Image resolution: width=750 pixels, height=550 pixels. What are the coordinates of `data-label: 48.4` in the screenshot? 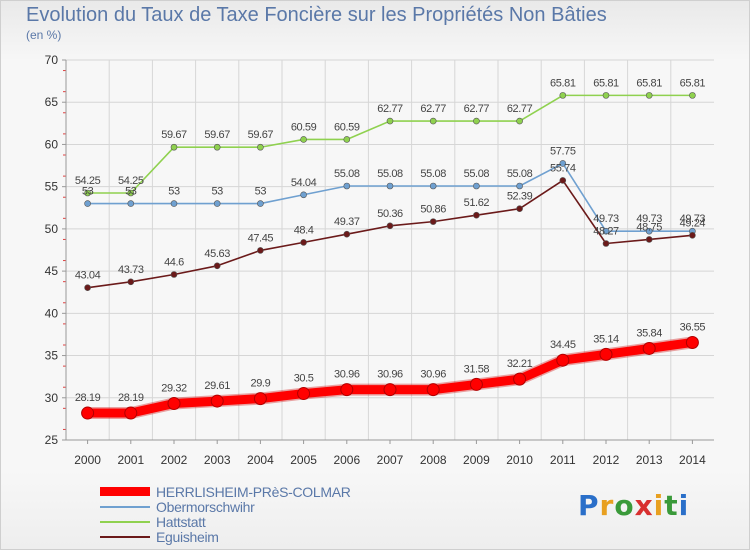 It's located at (304, 230).